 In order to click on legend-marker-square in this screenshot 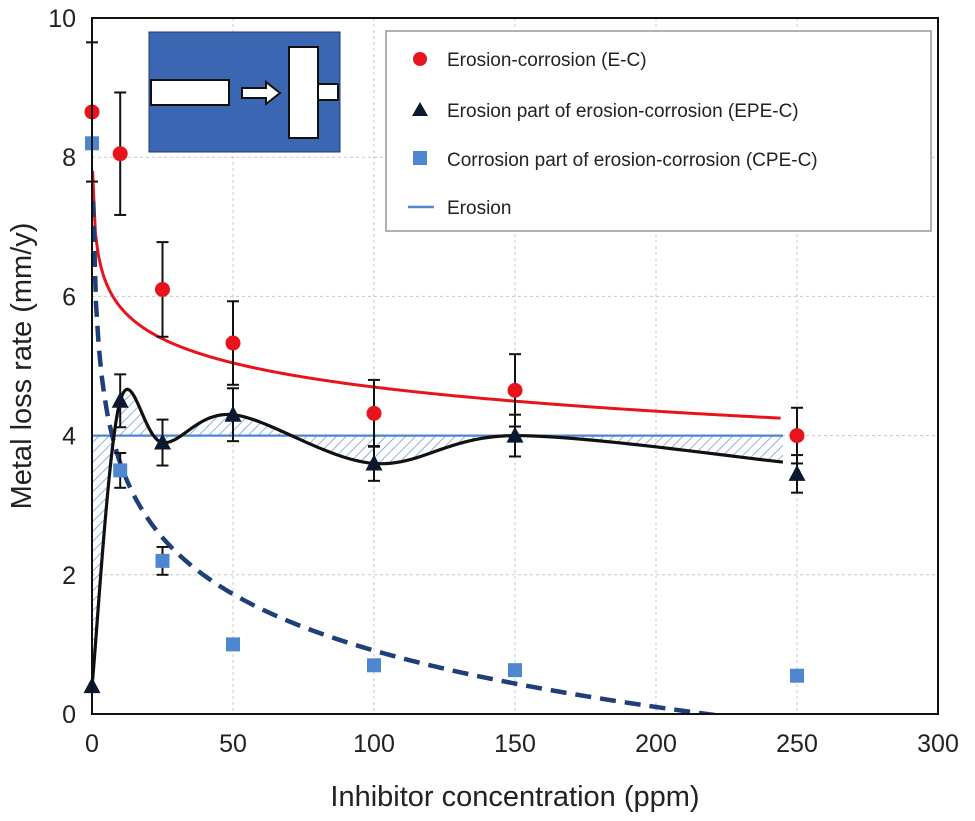, I will do `click(420, 158)`.